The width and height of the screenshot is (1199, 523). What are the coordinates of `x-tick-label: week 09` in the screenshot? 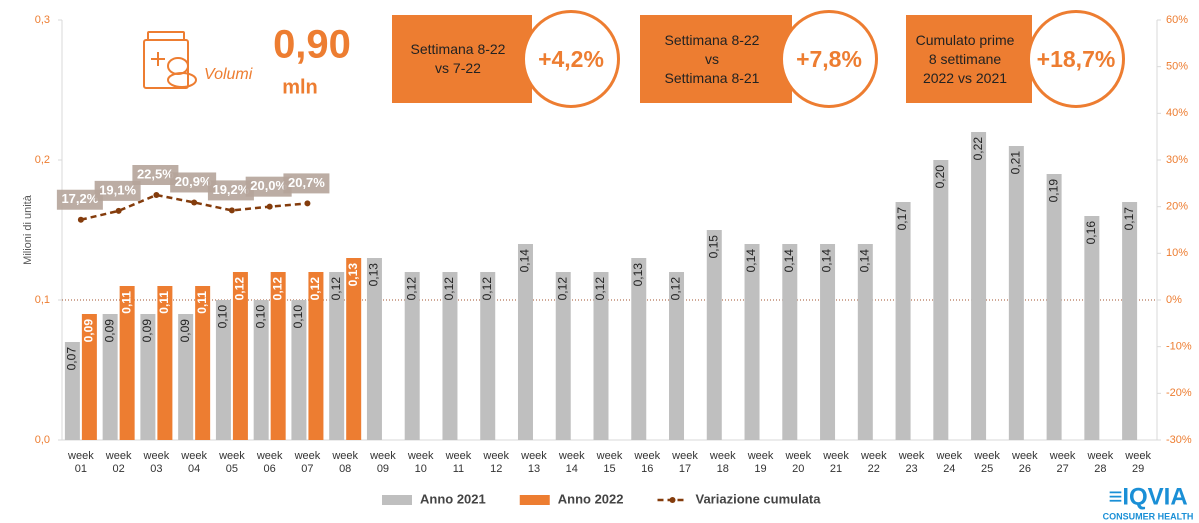 It's located at (383, 462).